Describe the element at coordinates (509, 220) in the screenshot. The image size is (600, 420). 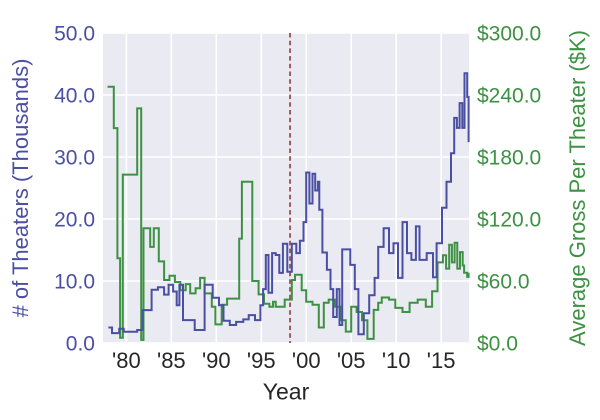
I see `right-y-tick-label: $120.0` at that location.